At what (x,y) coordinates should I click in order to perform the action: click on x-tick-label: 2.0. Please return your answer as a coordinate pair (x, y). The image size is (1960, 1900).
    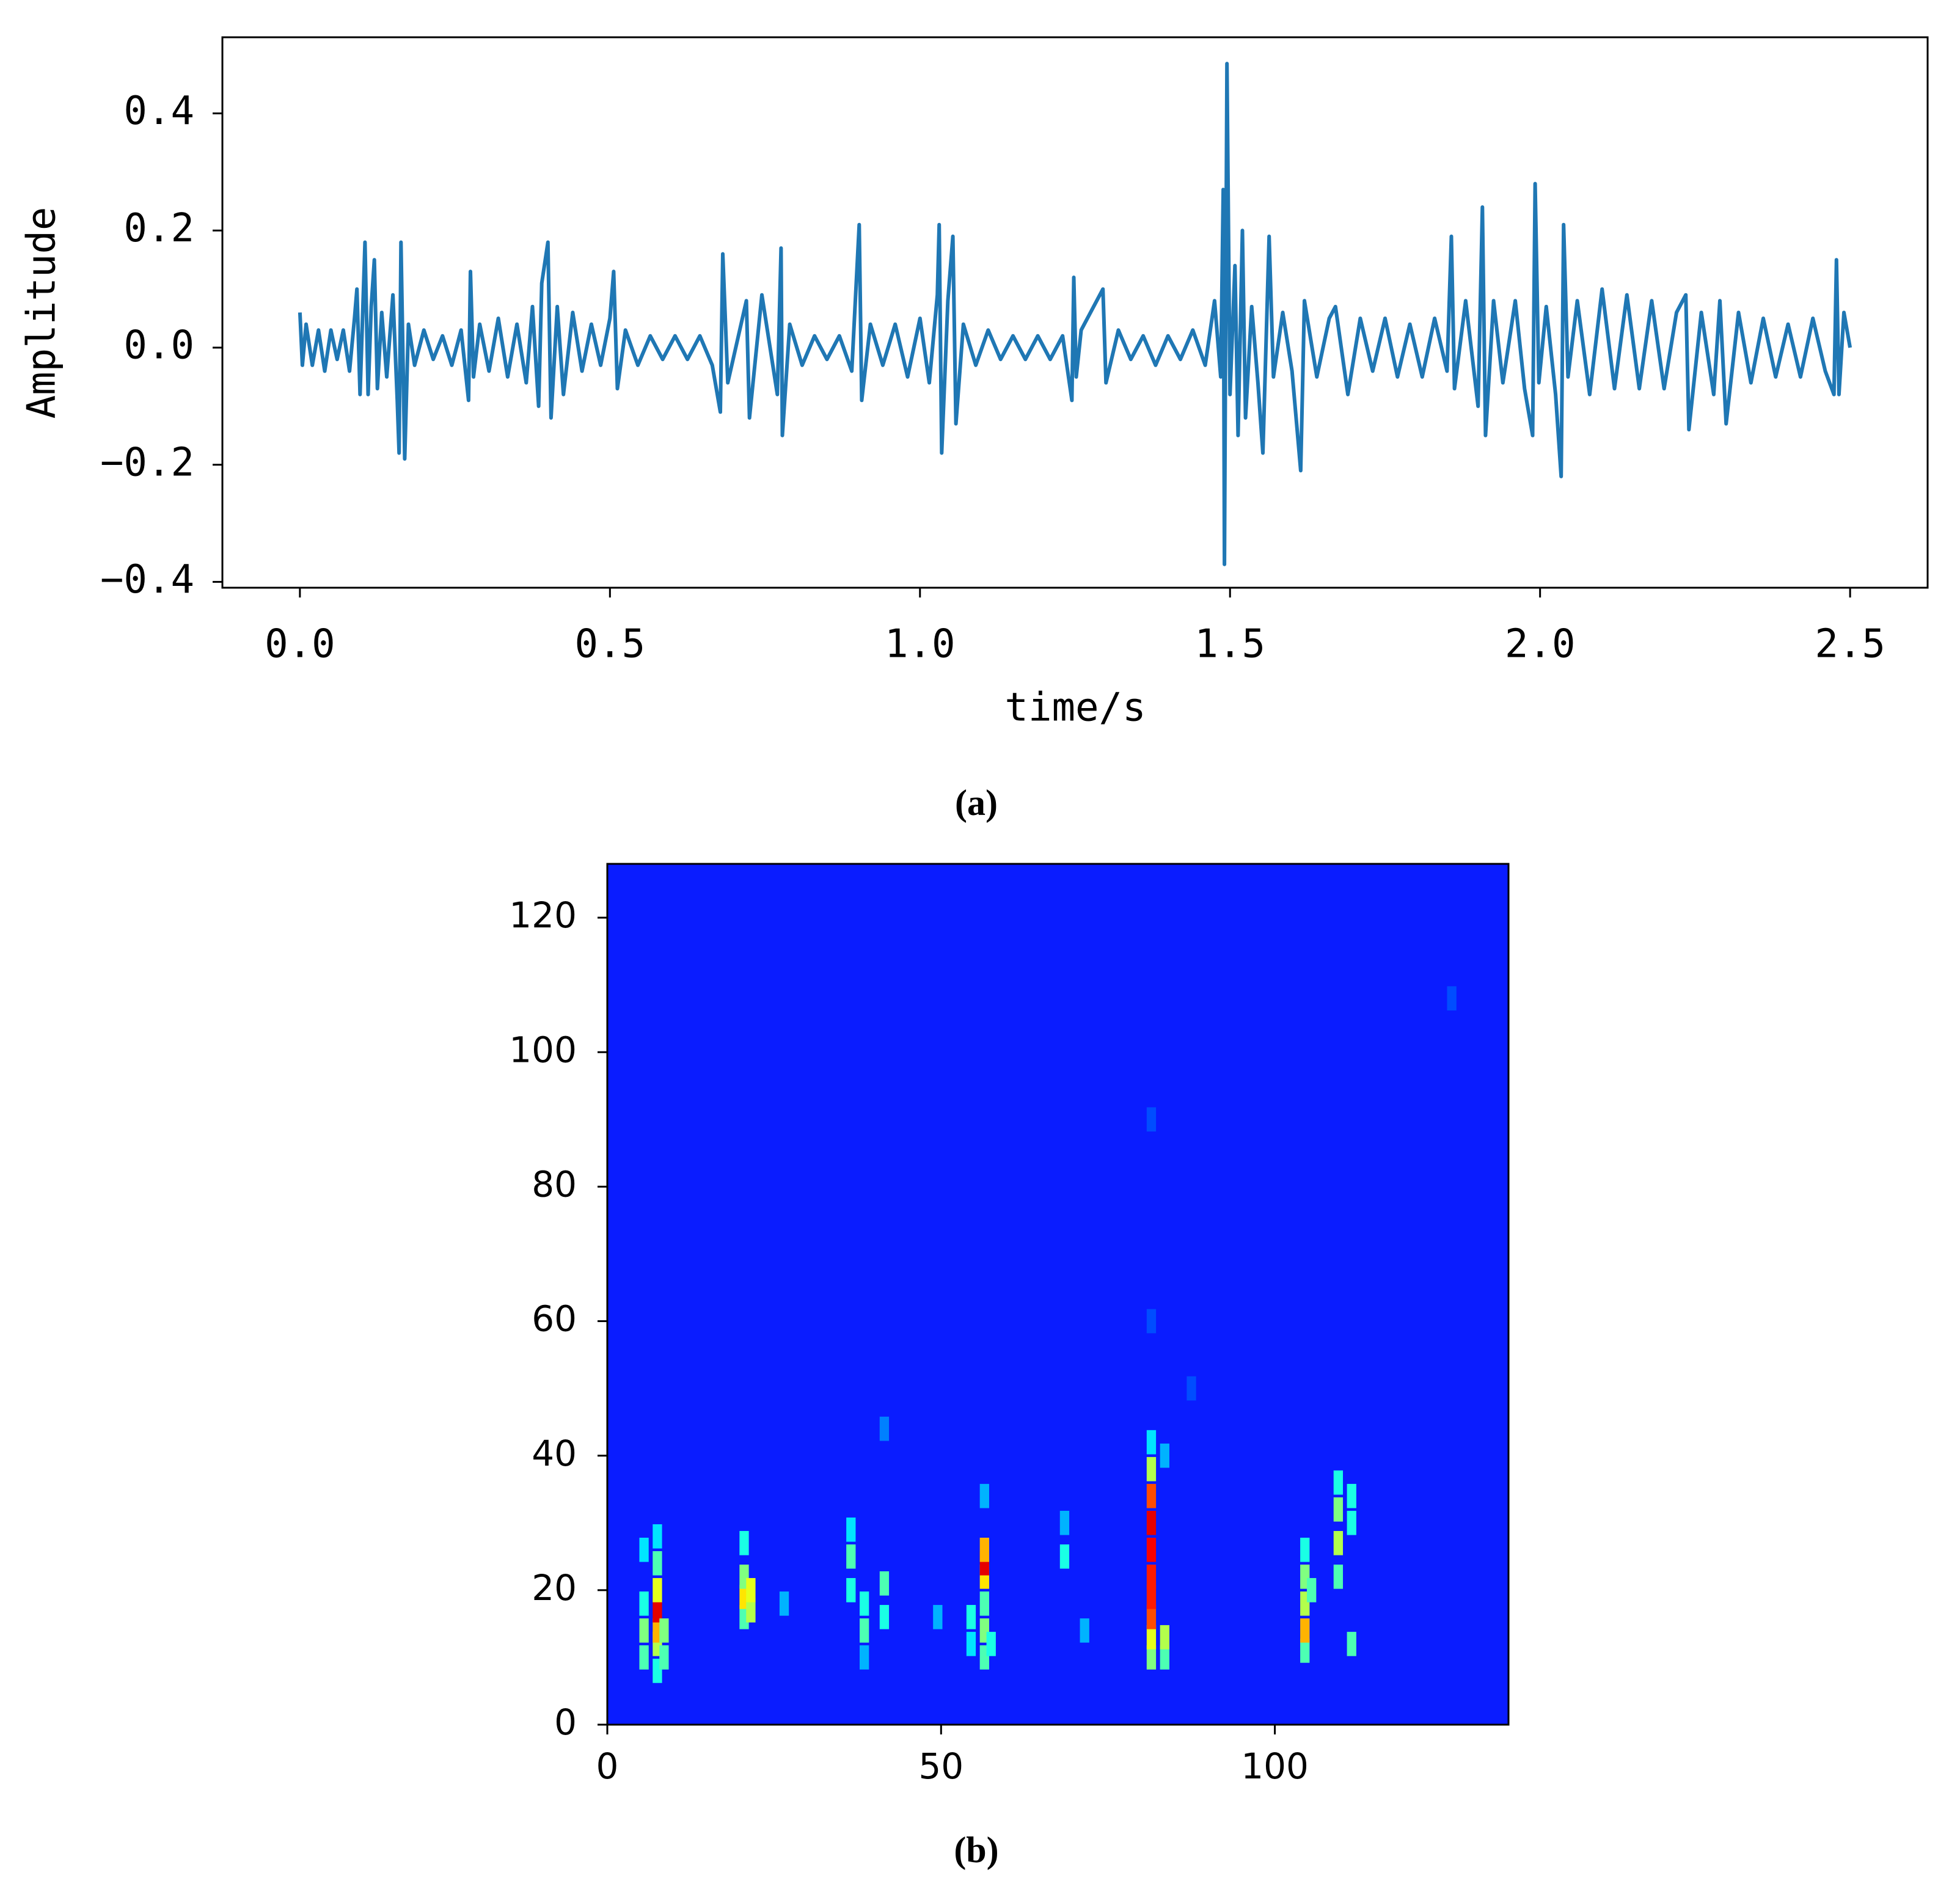
    Looking at the image, I should click on (1540, 644).